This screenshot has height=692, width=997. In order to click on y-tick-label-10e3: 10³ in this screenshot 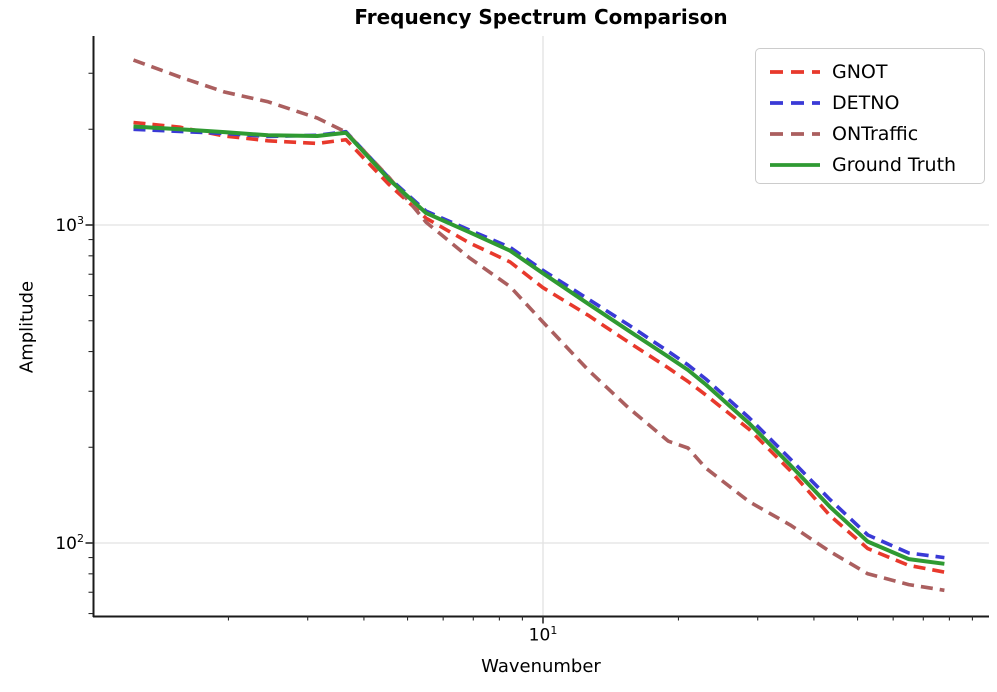, I will do `click(69, 225)`.